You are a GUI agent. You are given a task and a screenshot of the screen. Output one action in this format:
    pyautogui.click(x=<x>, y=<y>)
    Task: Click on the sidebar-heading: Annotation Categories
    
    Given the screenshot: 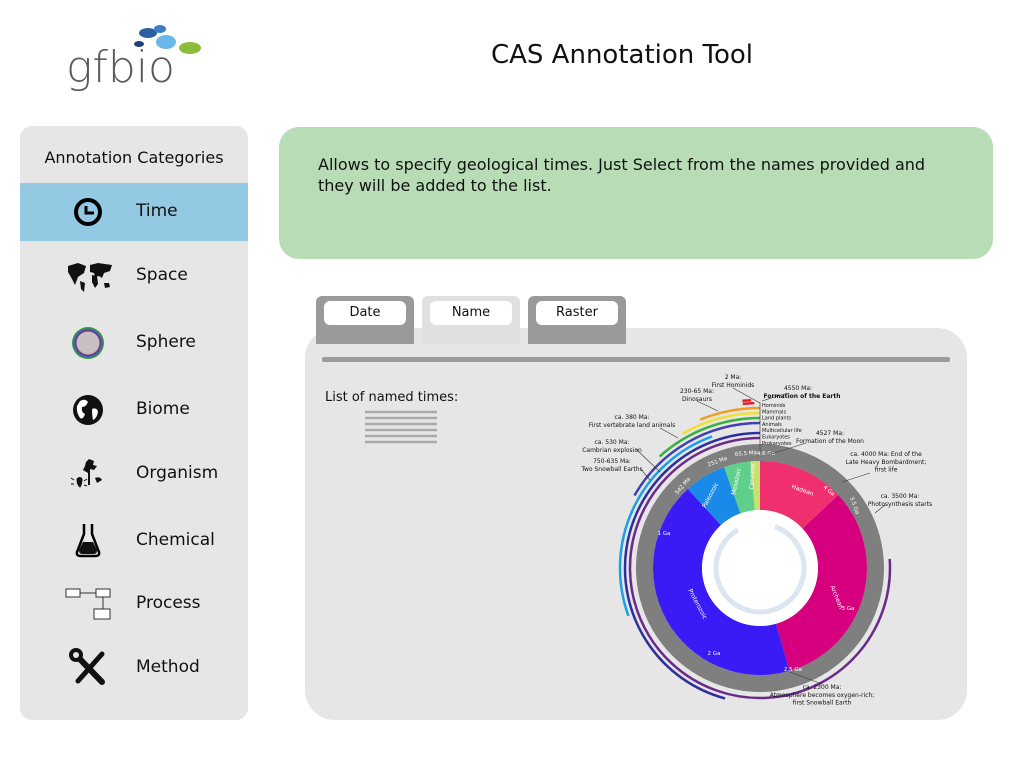 What is the action you would take?
    pyautogui.click(x=134, y=157)
    